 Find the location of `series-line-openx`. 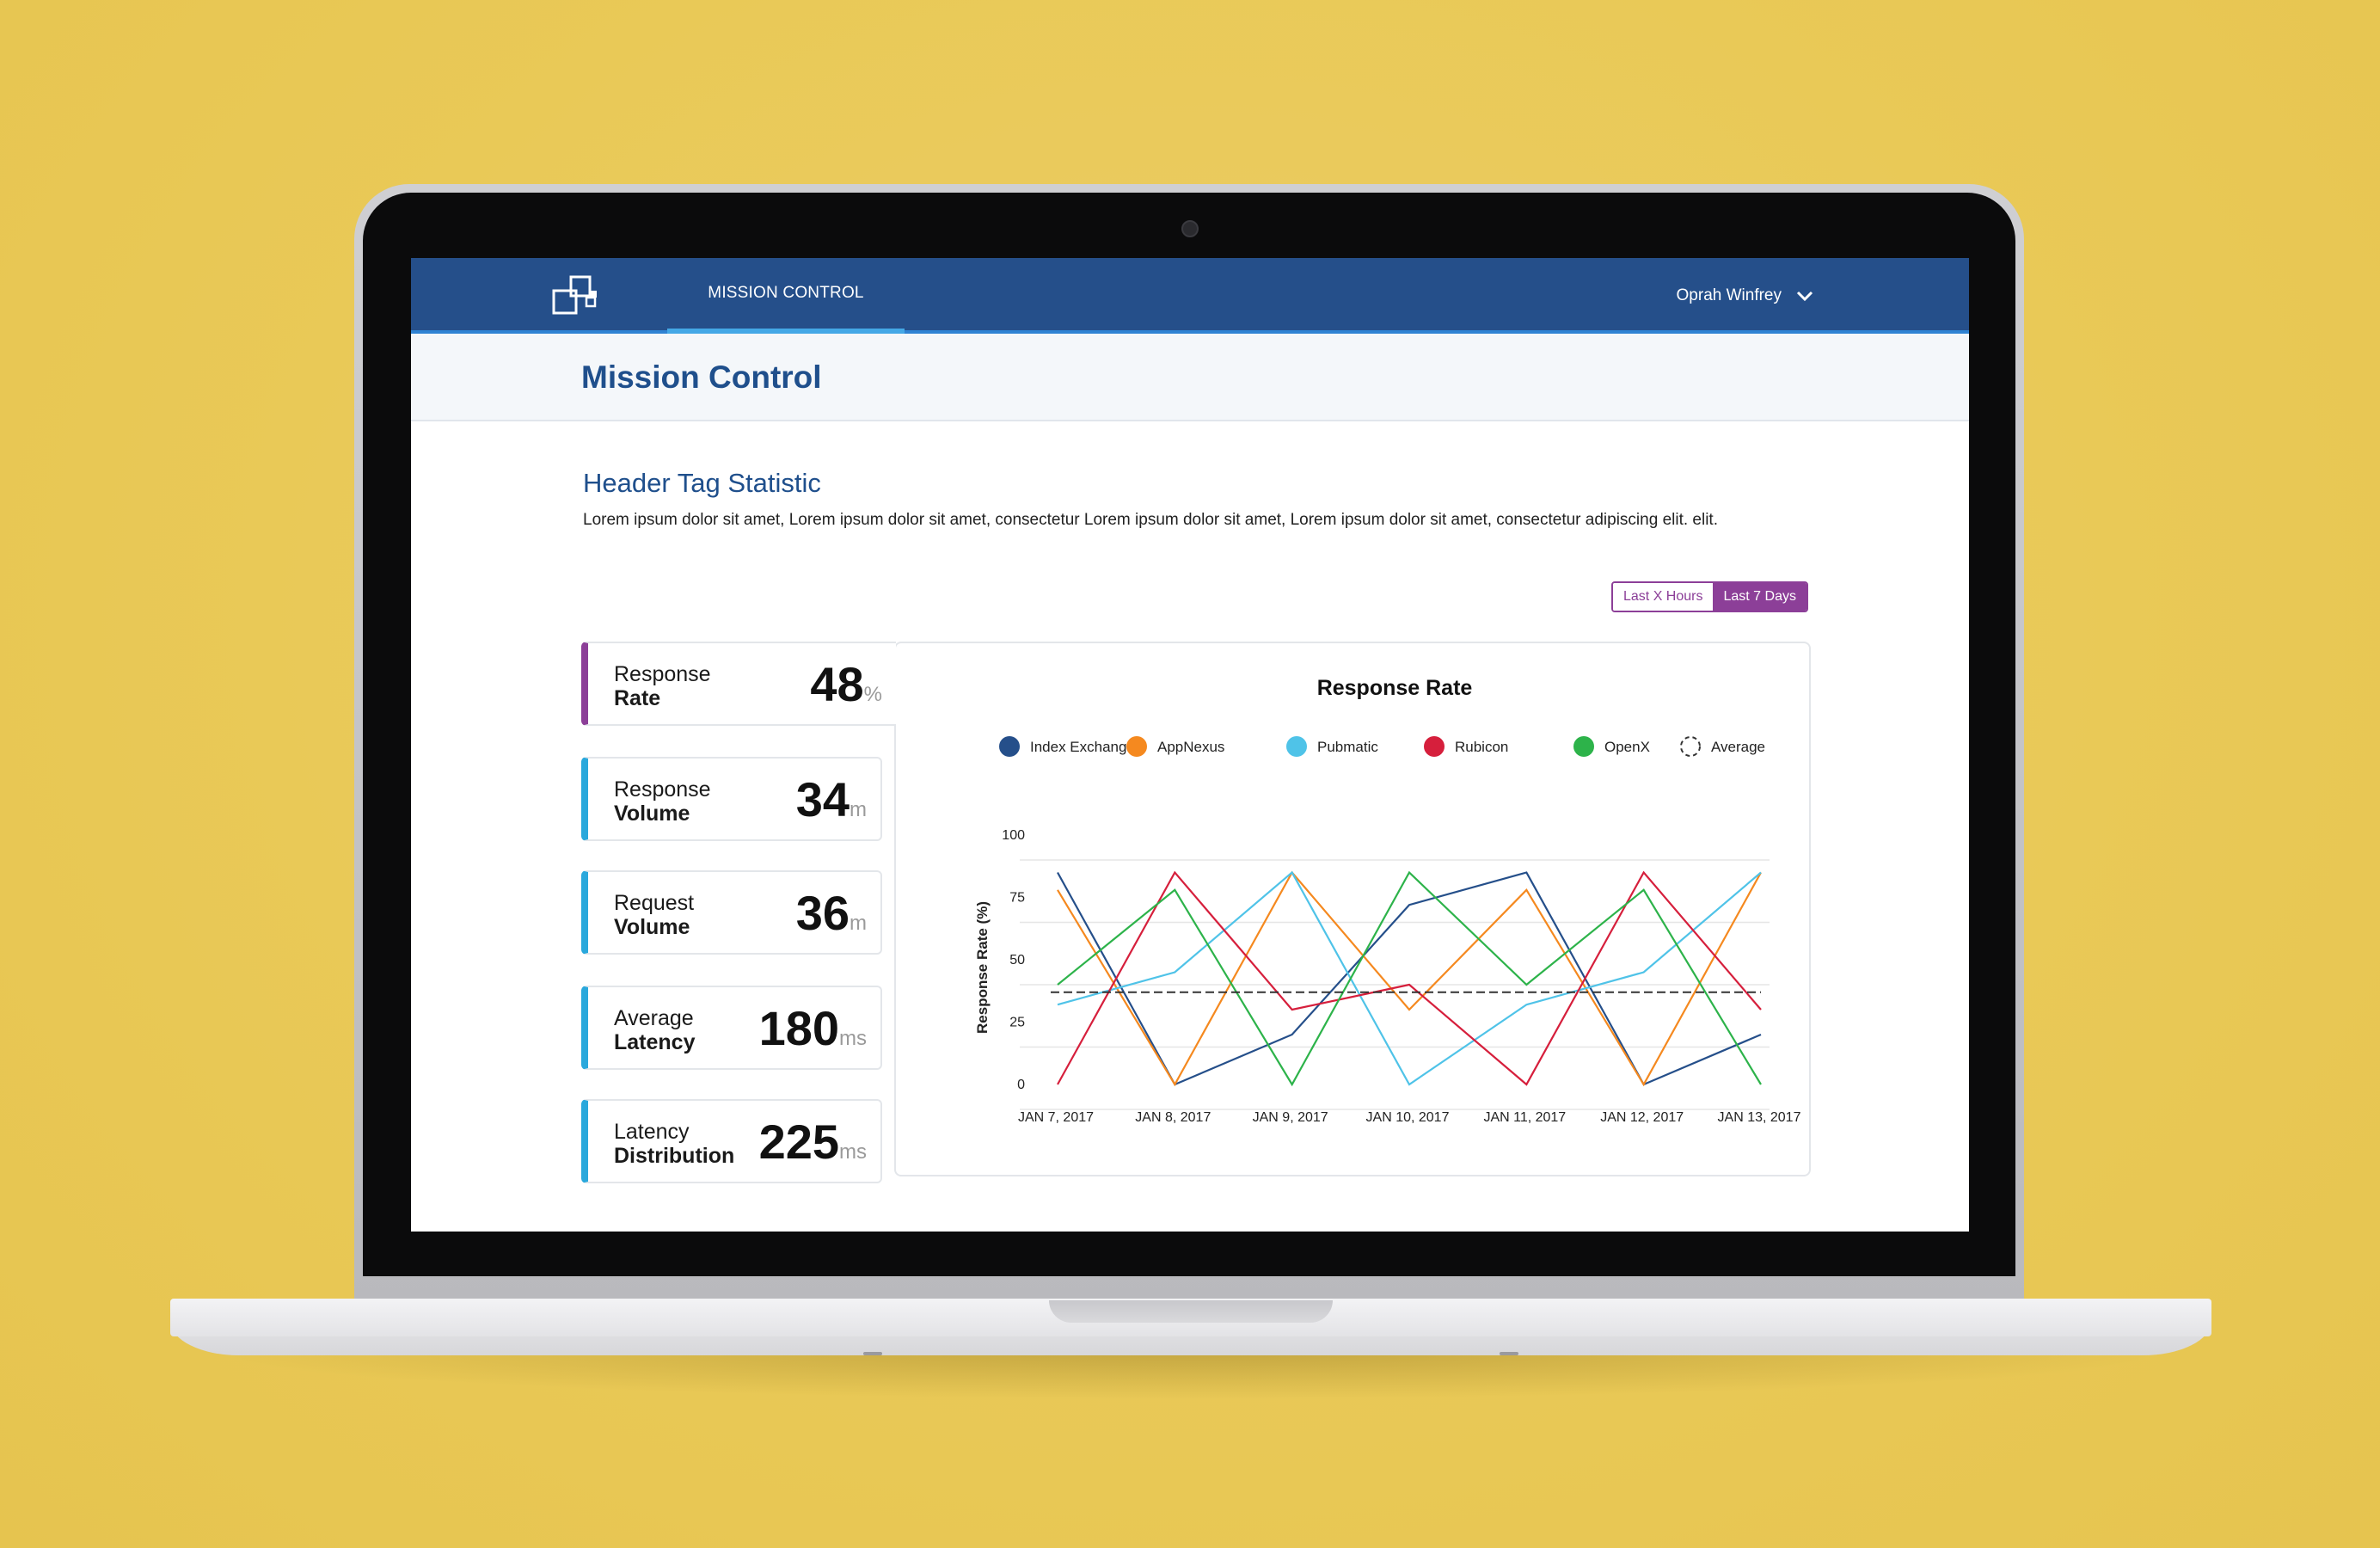

series-line-openx is located at coordinates (1409, 978).